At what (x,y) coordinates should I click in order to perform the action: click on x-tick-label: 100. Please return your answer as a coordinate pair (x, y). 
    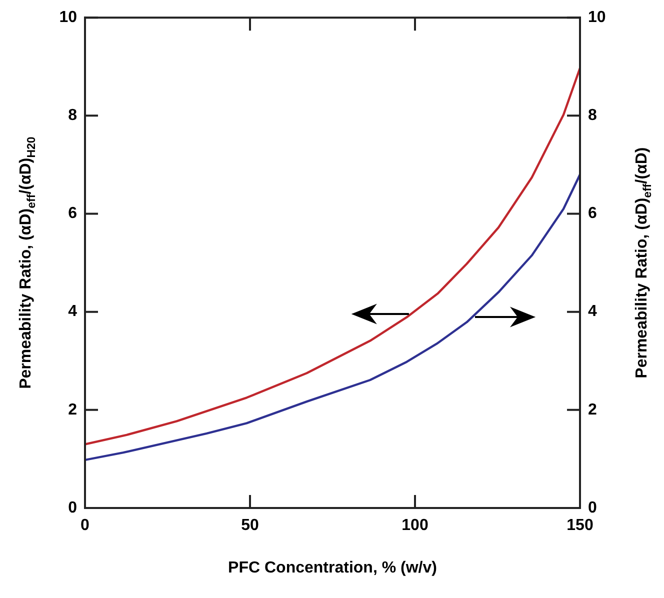
    Looking at the image, I should click on (415, 525).